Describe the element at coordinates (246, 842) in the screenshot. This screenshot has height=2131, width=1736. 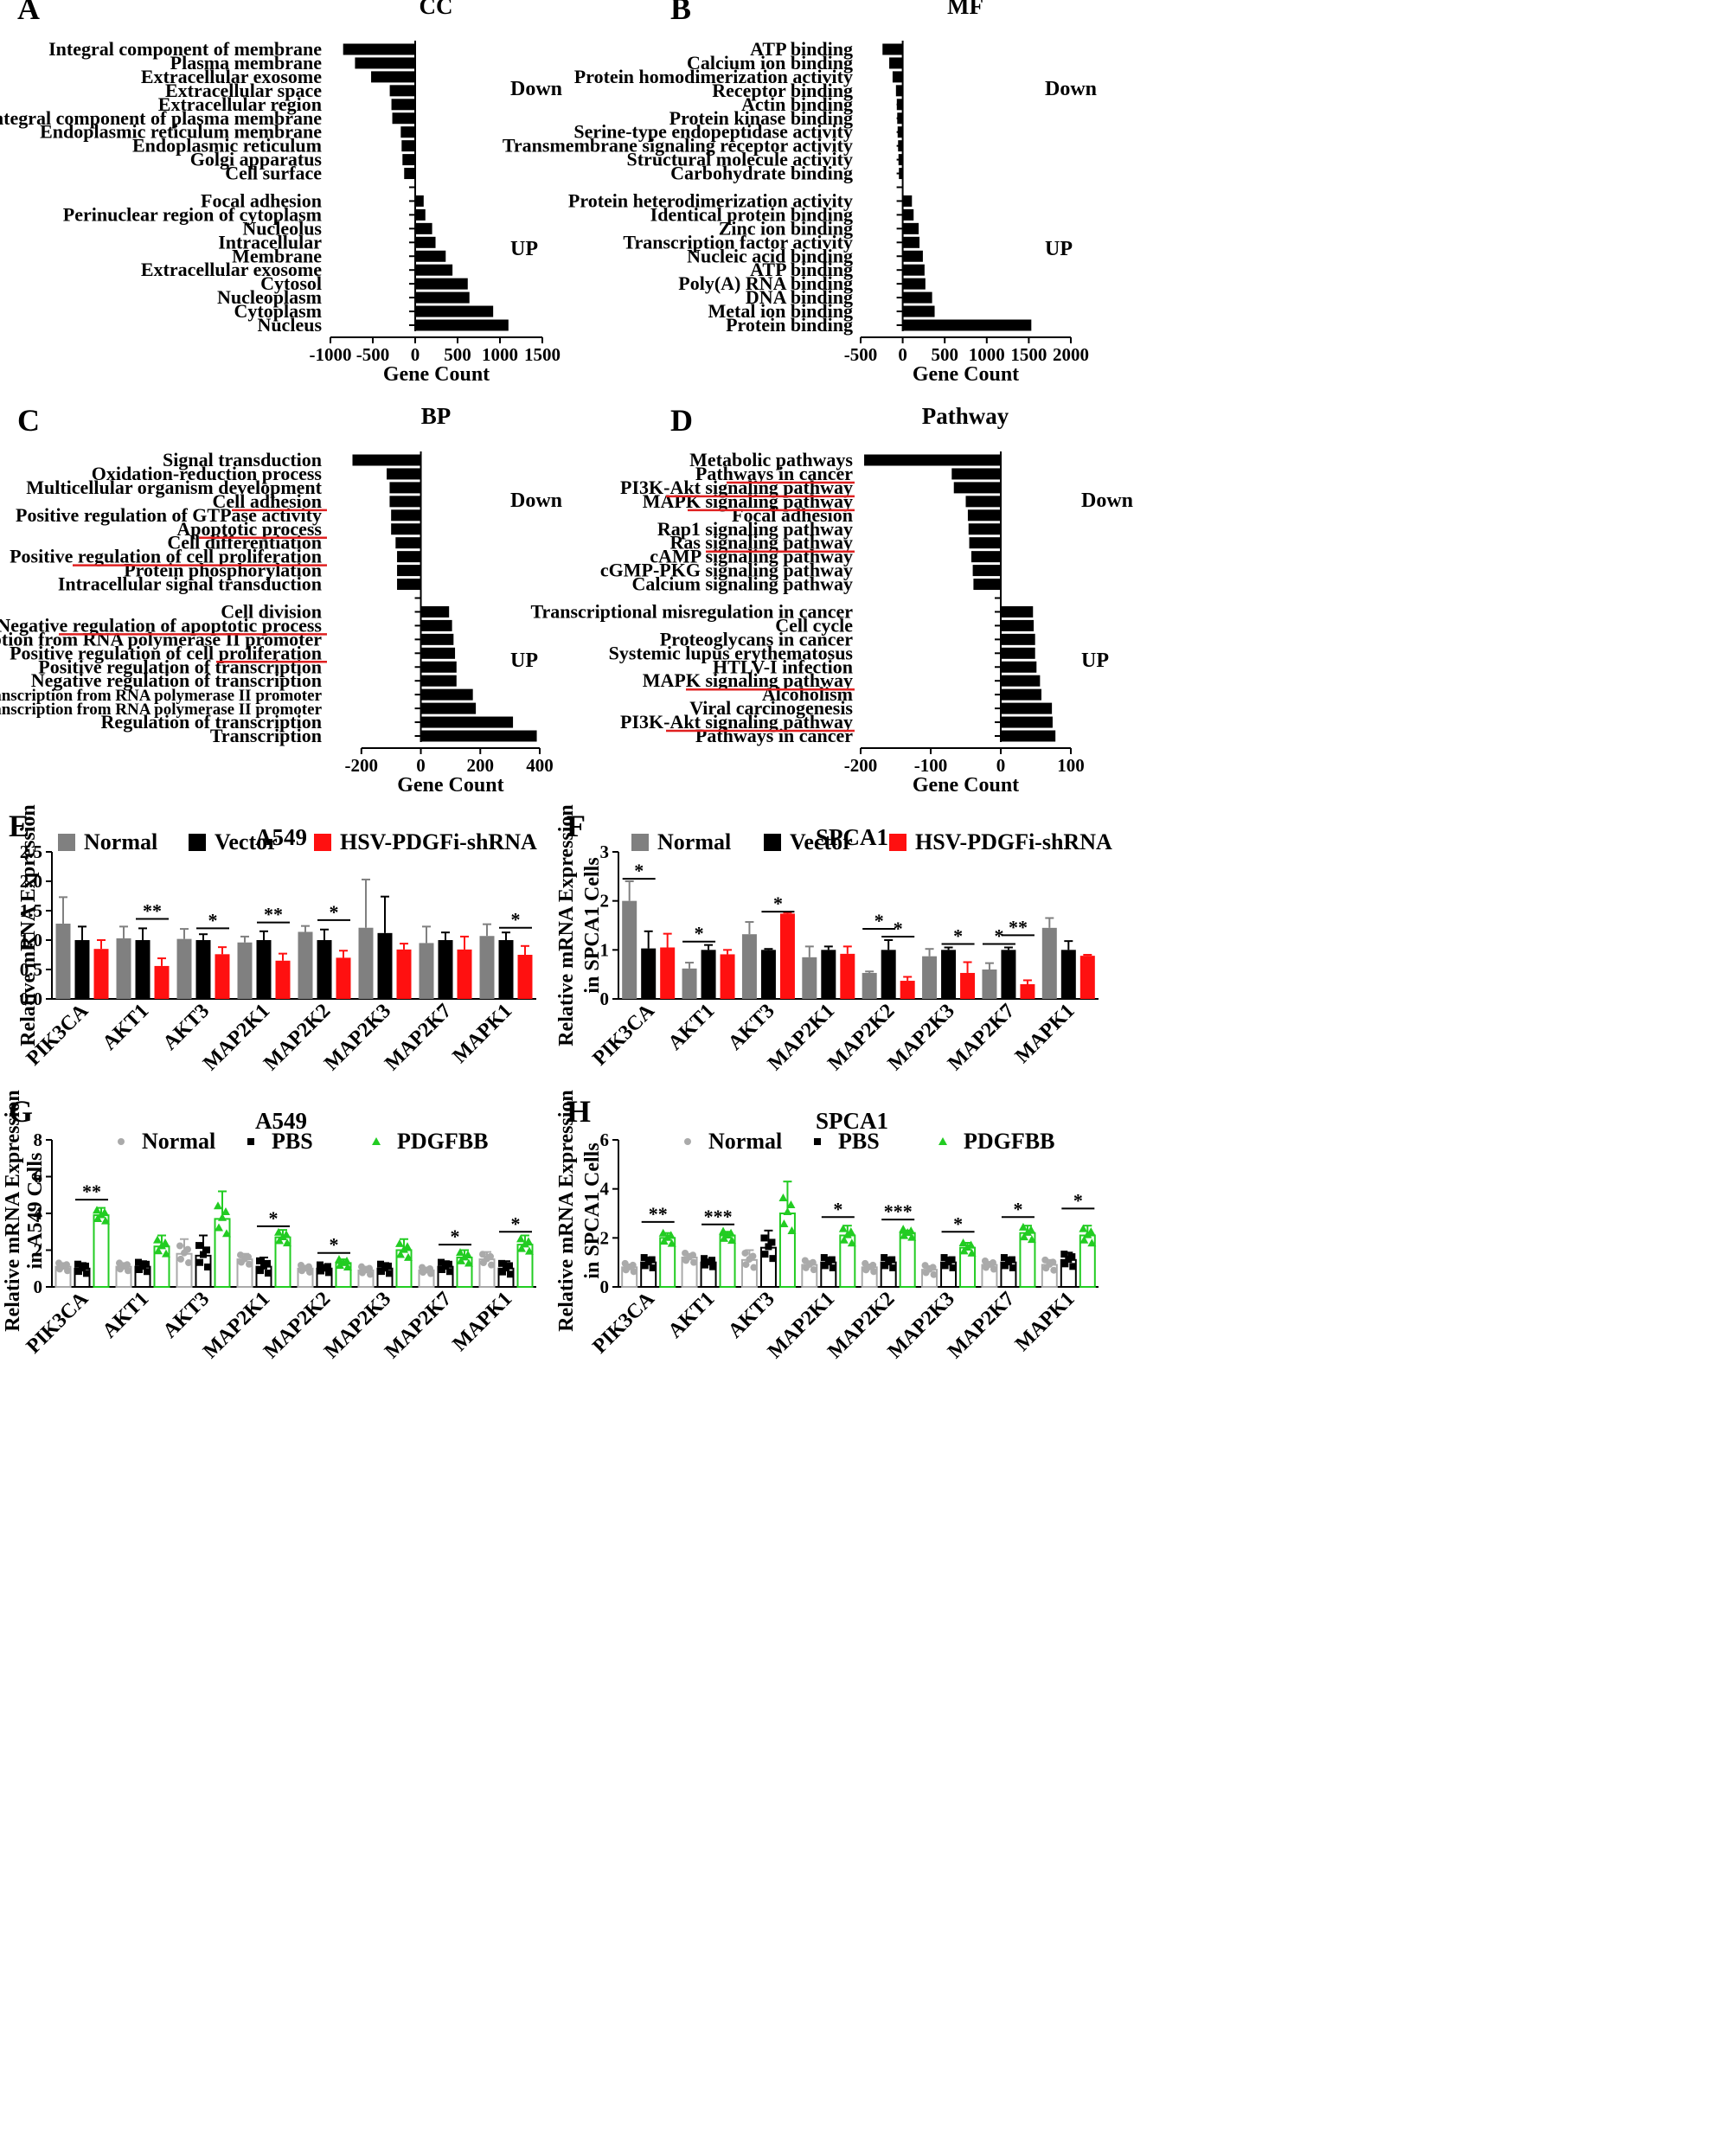
I see `legend-label: Vector` at that location.